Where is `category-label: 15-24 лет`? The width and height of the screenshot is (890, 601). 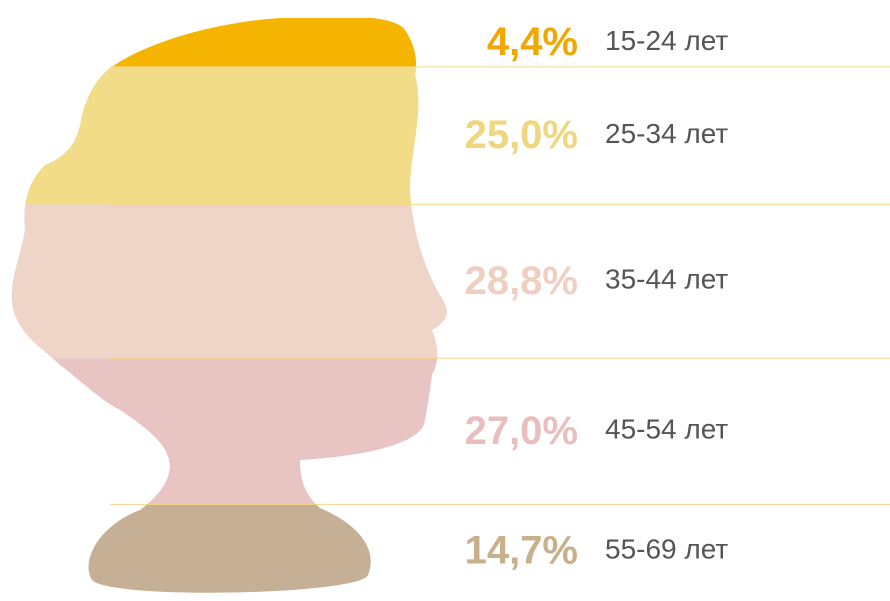
category-label: 15-24 лет is located at coordinates (666, 40).